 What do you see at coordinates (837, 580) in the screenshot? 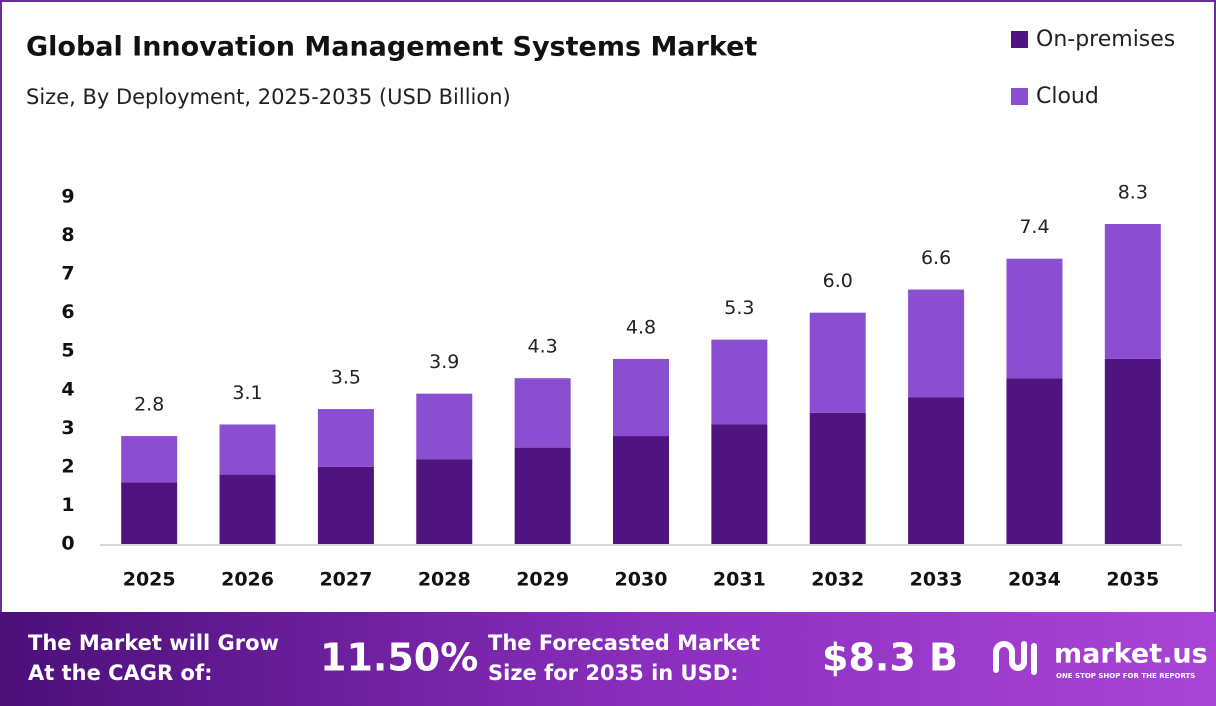
I see `x-tick-label: 2032` at bounding box center [837, 580].